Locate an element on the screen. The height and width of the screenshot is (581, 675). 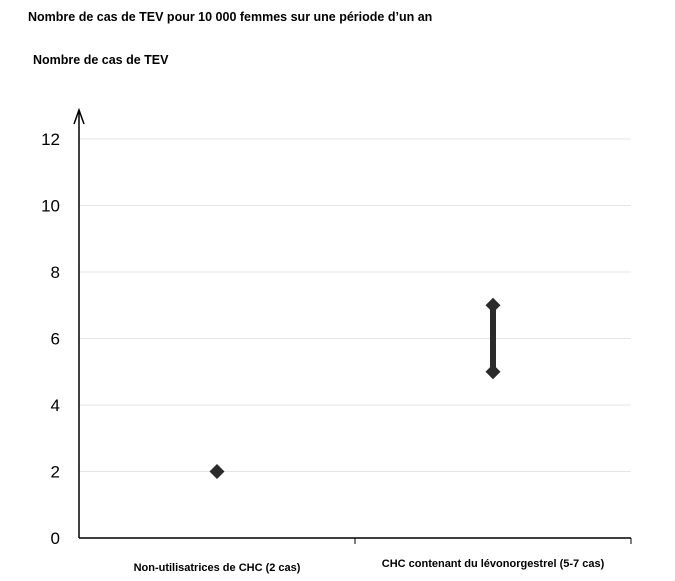
data-point is located at coordinates (217, 471).